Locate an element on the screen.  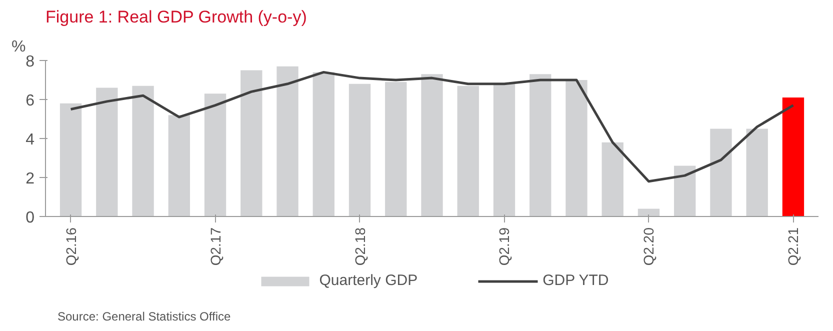
y-tick-label: 2 is located at coordinates (30, 179).